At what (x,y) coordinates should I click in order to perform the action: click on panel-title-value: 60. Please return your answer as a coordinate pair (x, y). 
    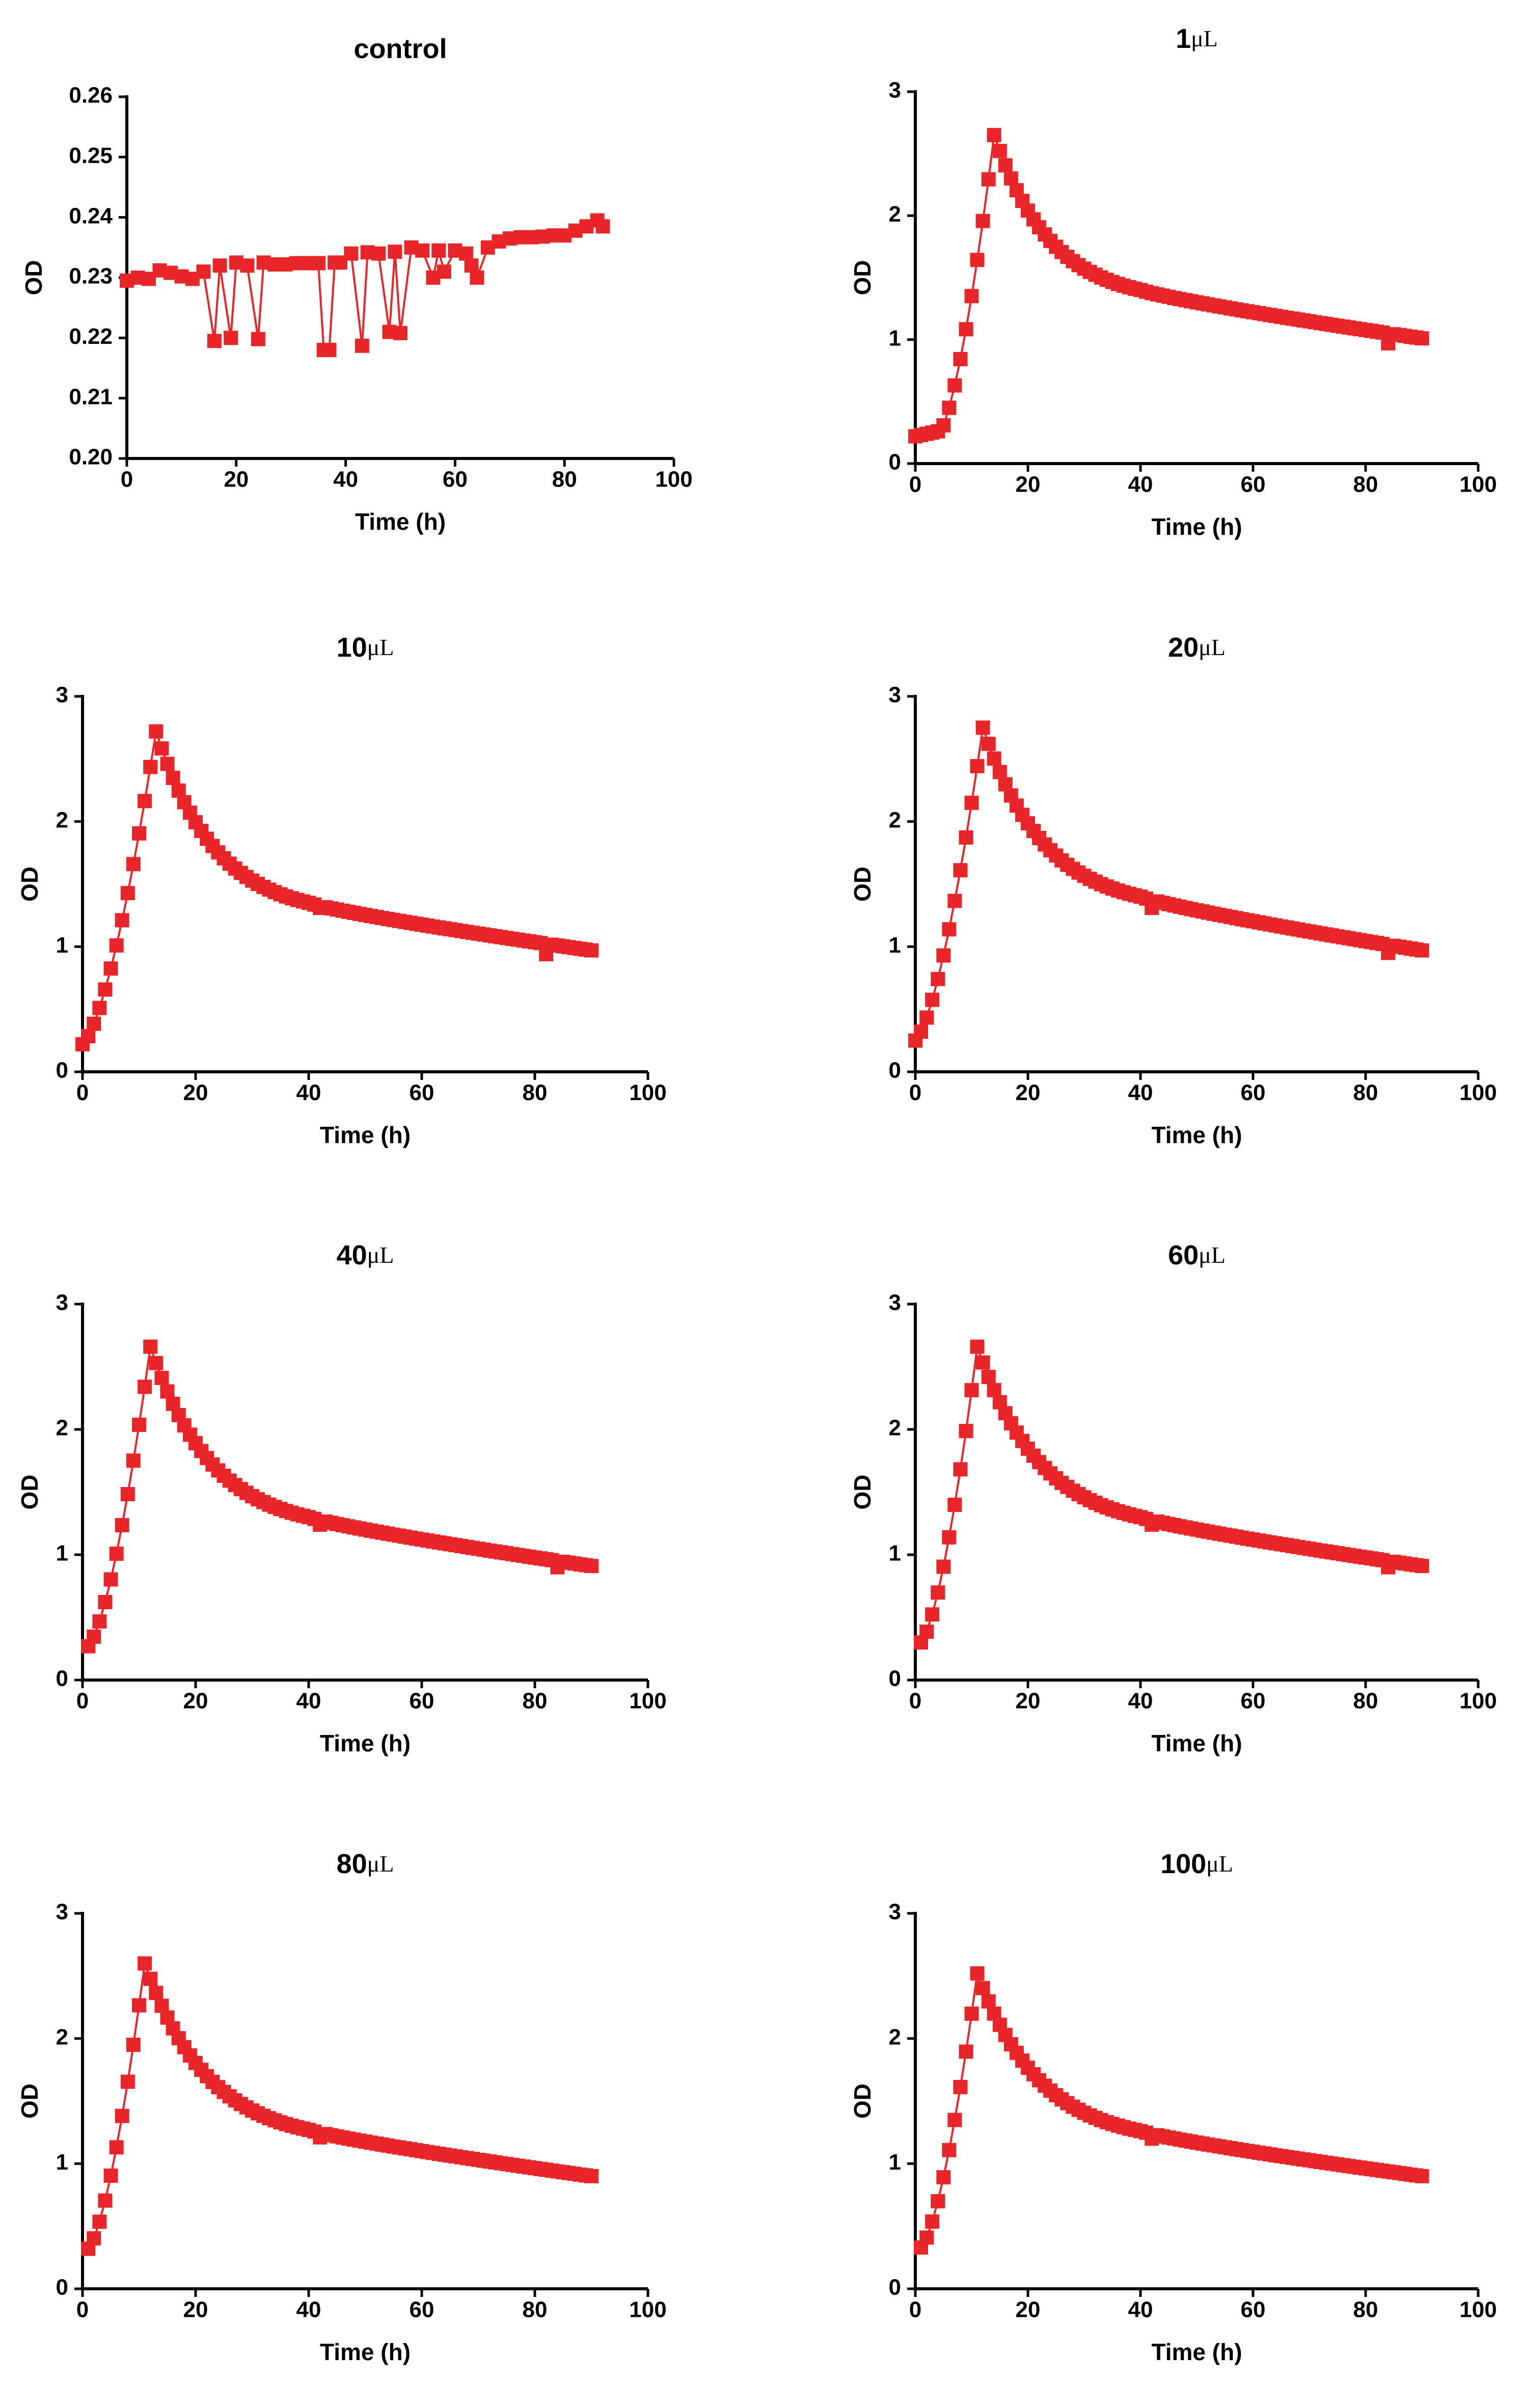
    Looking at the image, I should click on (1183, 1255).